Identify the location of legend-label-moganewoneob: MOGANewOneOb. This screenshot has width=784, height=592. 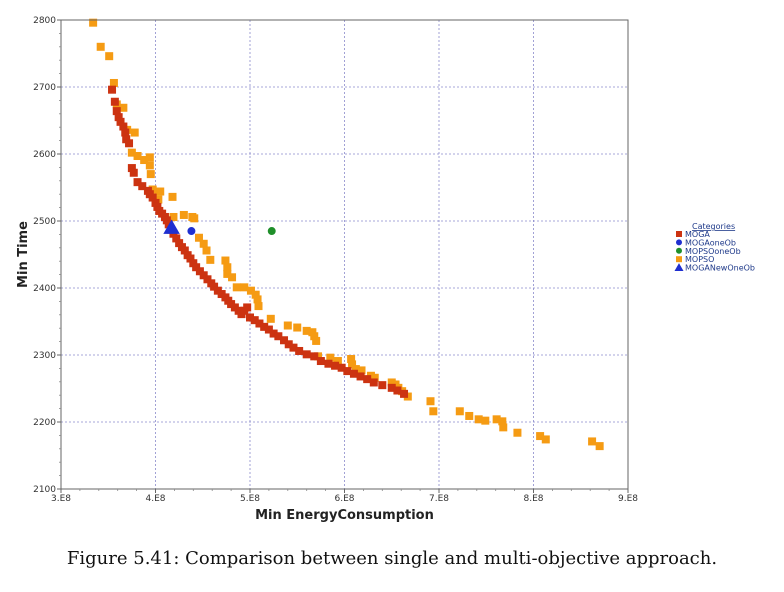
(720, 268).